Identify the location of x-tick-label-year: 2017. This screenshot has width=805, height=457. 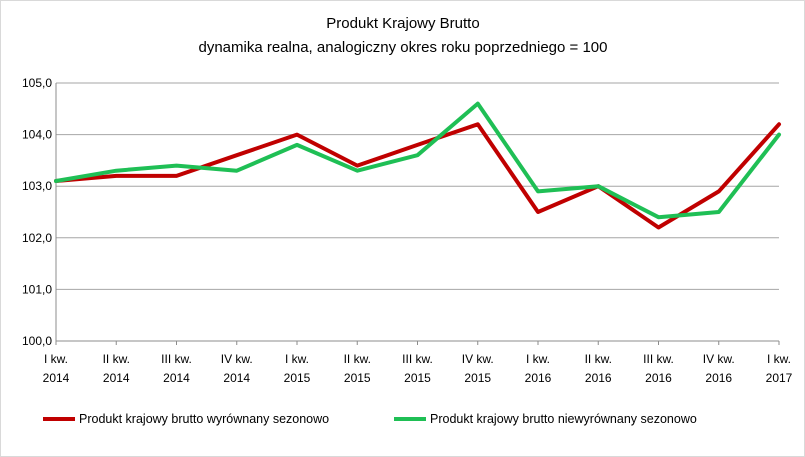
(779, 378).